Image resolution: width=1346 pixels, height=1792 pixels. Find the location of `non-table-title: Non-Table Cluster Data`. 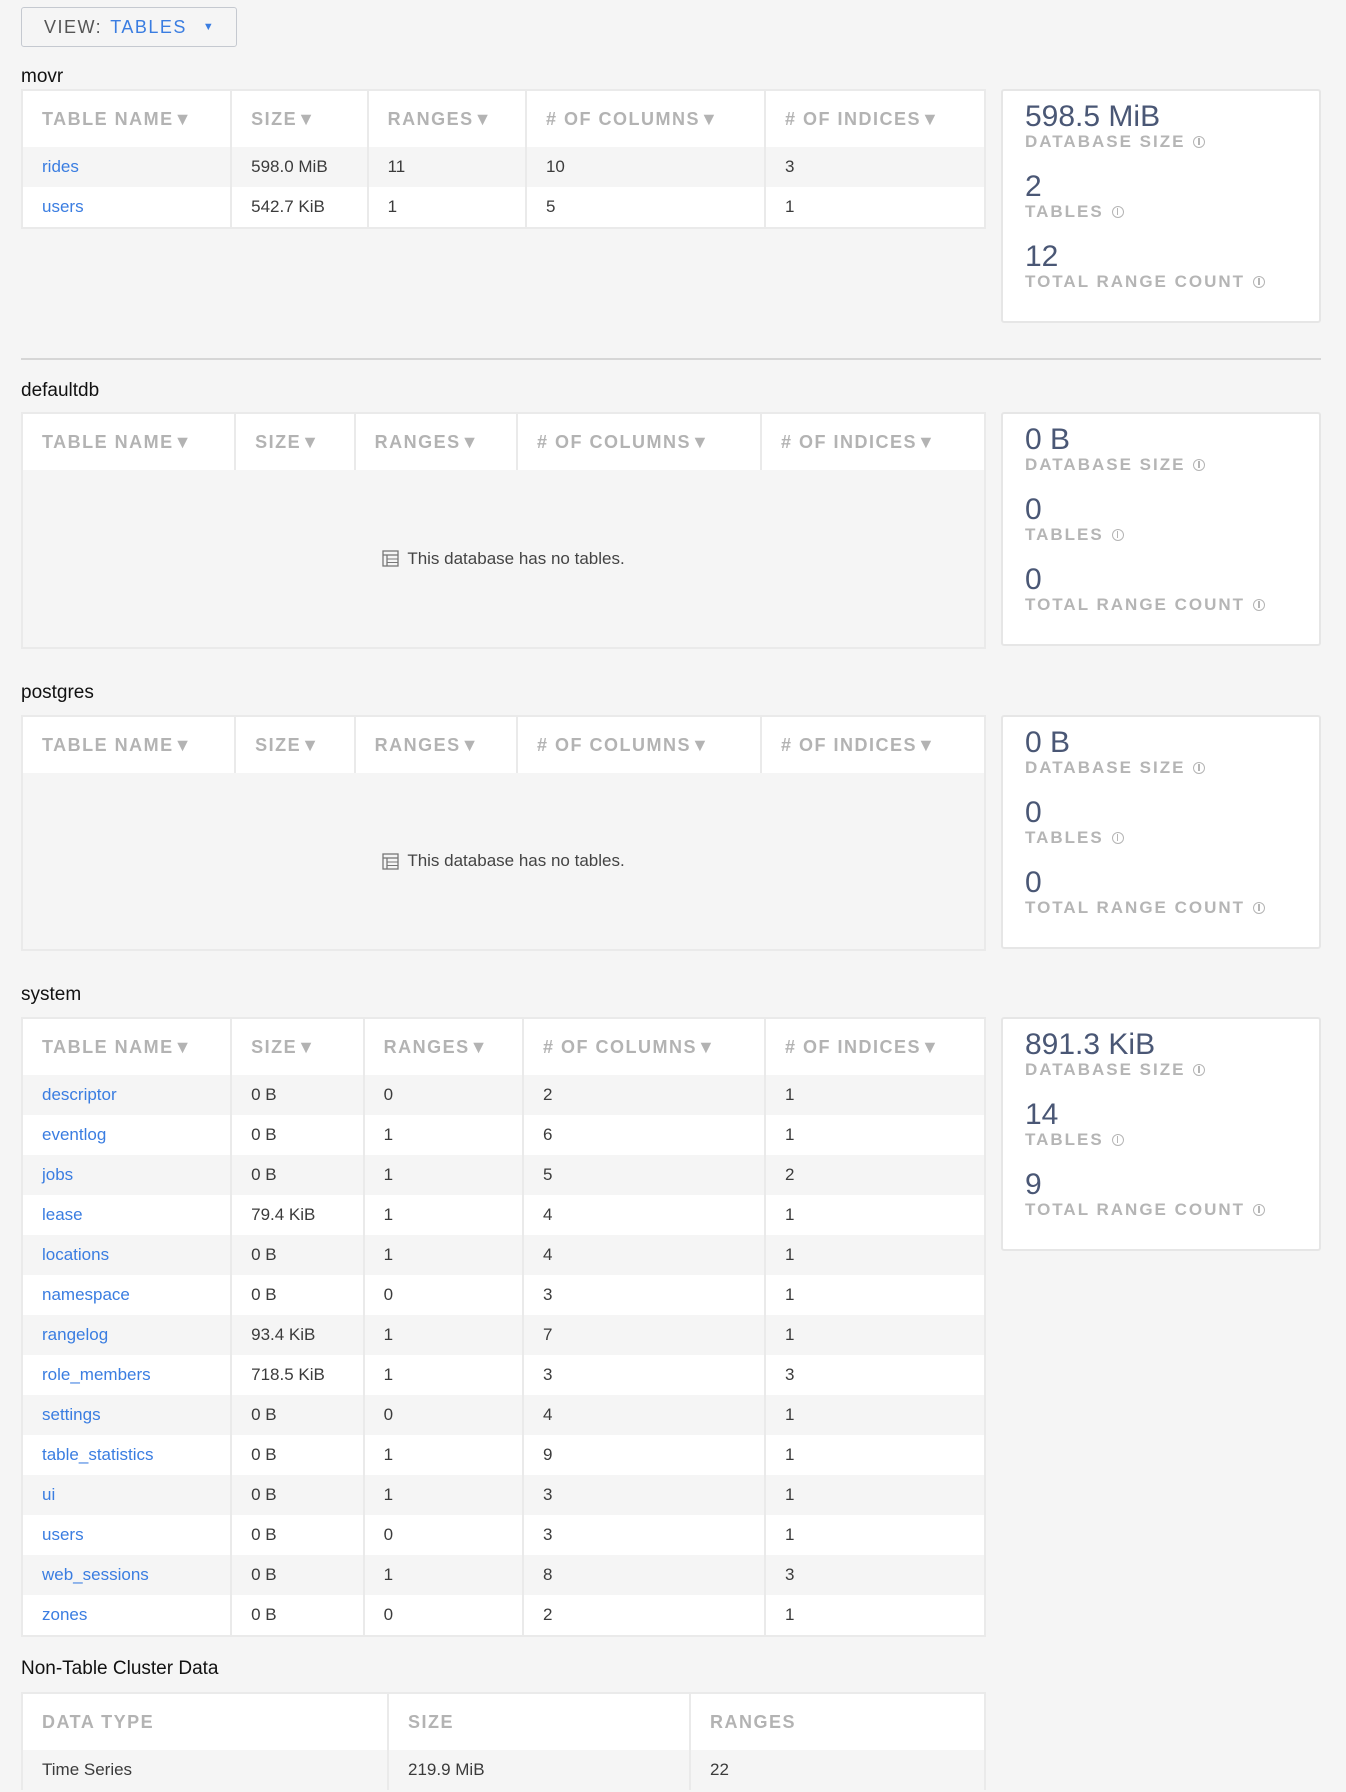

non-table-title: Non-Table Cluster Data is located at coordinates (120, 1668).